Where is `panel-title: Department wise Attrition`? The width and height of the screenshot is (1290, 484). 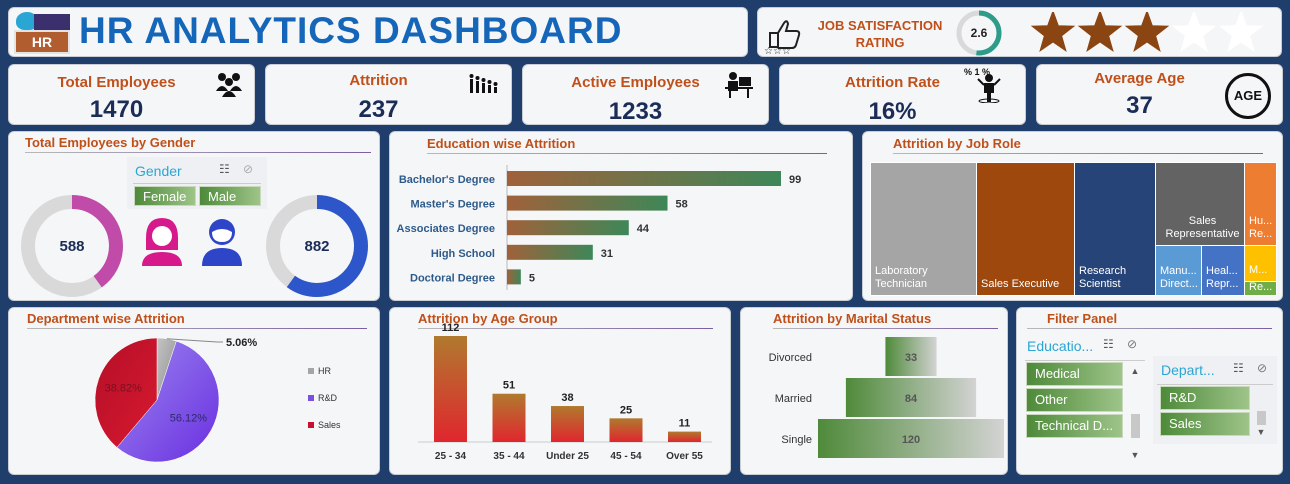 panel-title: Department wise Attrition is located at coordinates (106, 318).